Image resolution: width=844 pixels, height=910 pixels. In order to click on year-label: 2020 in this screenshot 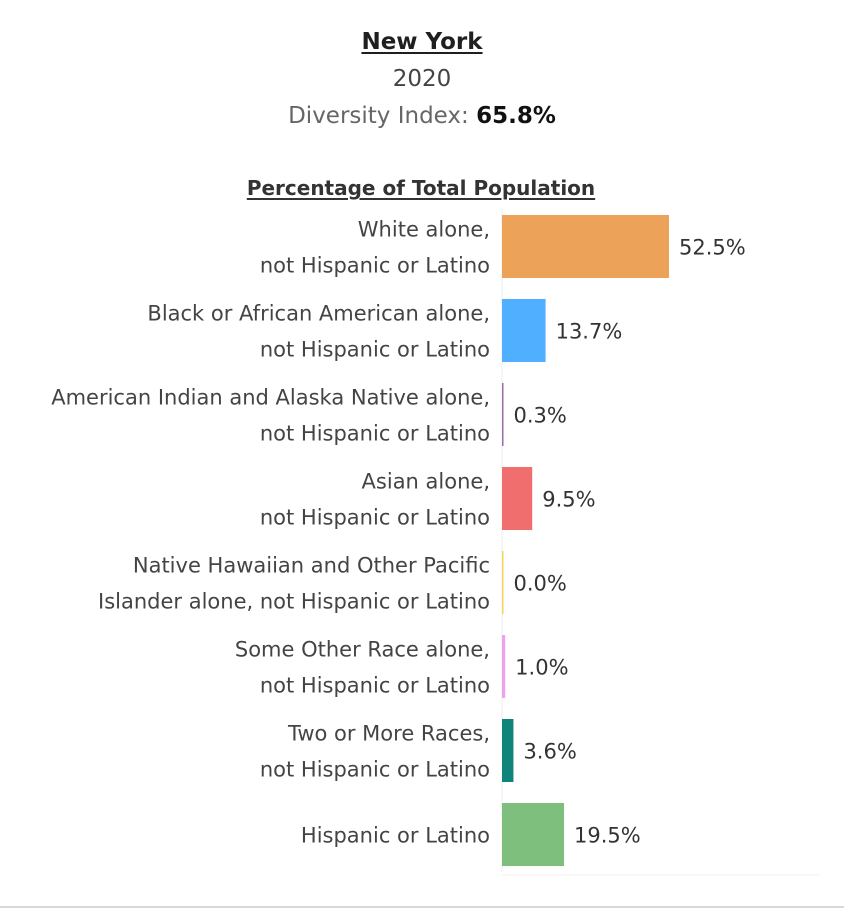, I will do `click(422, 79)`.